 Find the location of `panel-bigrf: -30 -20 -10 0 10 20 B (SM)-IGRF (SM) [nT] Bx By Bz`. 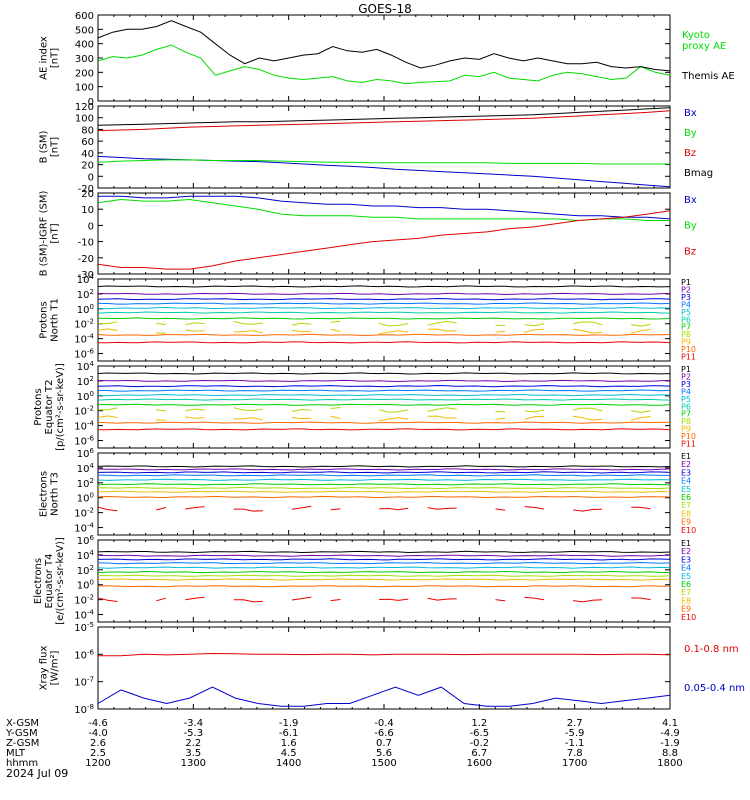

panel-bigrf: -30 -20 -10 0 10 20 B (SM)-IGRF (SM) [nT] Bx By Bz is located at coordinates (368, 235).